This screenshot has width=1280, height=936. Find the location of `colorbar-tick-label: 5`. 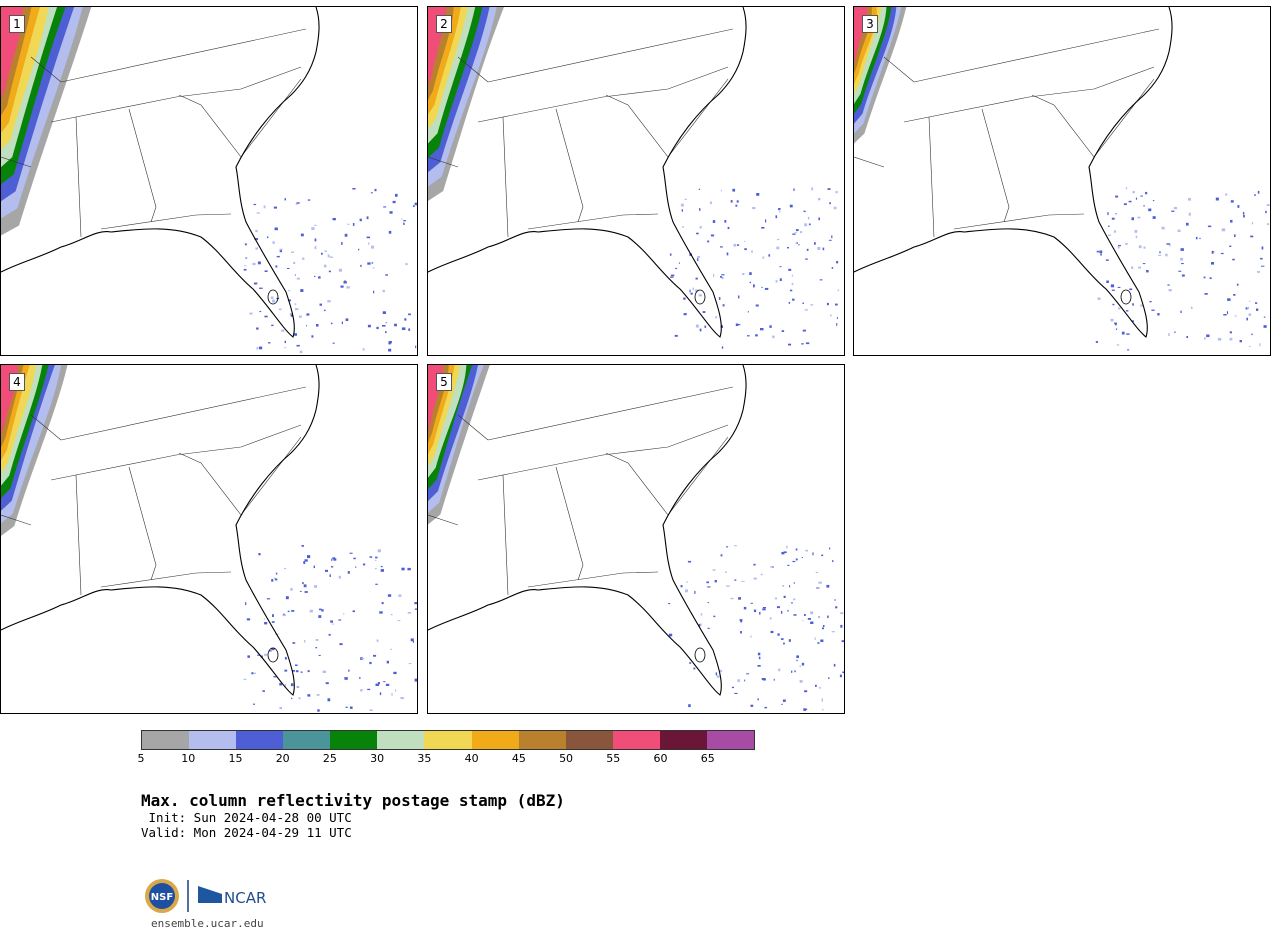

colorbar-tick-label: 5 is located at coordinates (141, 758).